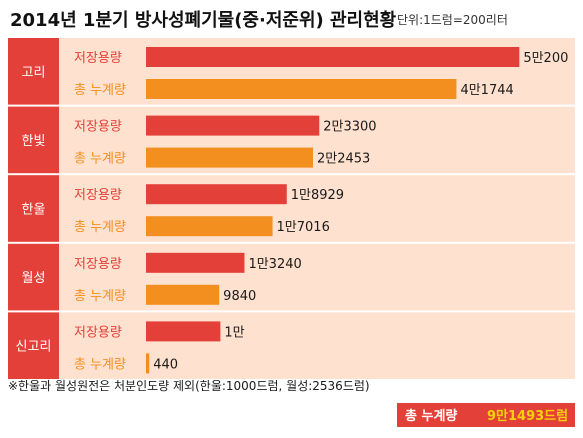  Describe the element at coordinates (239, 296) in the screenshot. I see `cumulative-value-4: 9840` at that location.